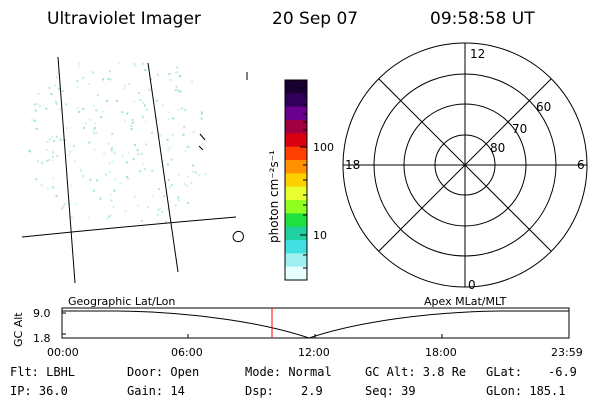 The image size is (600, 400). I want to click on date-label: 20 Sep 07, so click(315, 19).